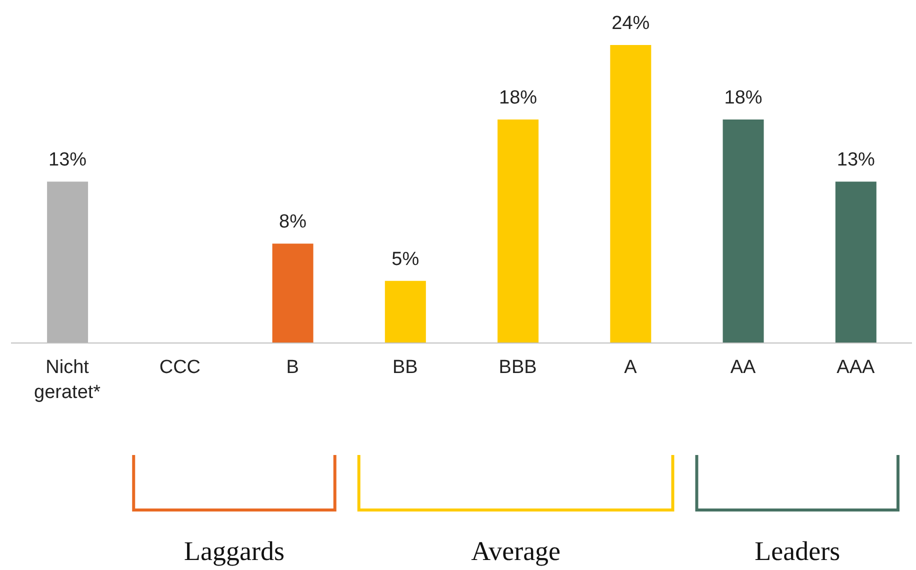 This screenshot has width=916, height=570. Describe the element at coordinates (517, 367) in the screenshot. I see `x-tick-label: BBB` at that location.